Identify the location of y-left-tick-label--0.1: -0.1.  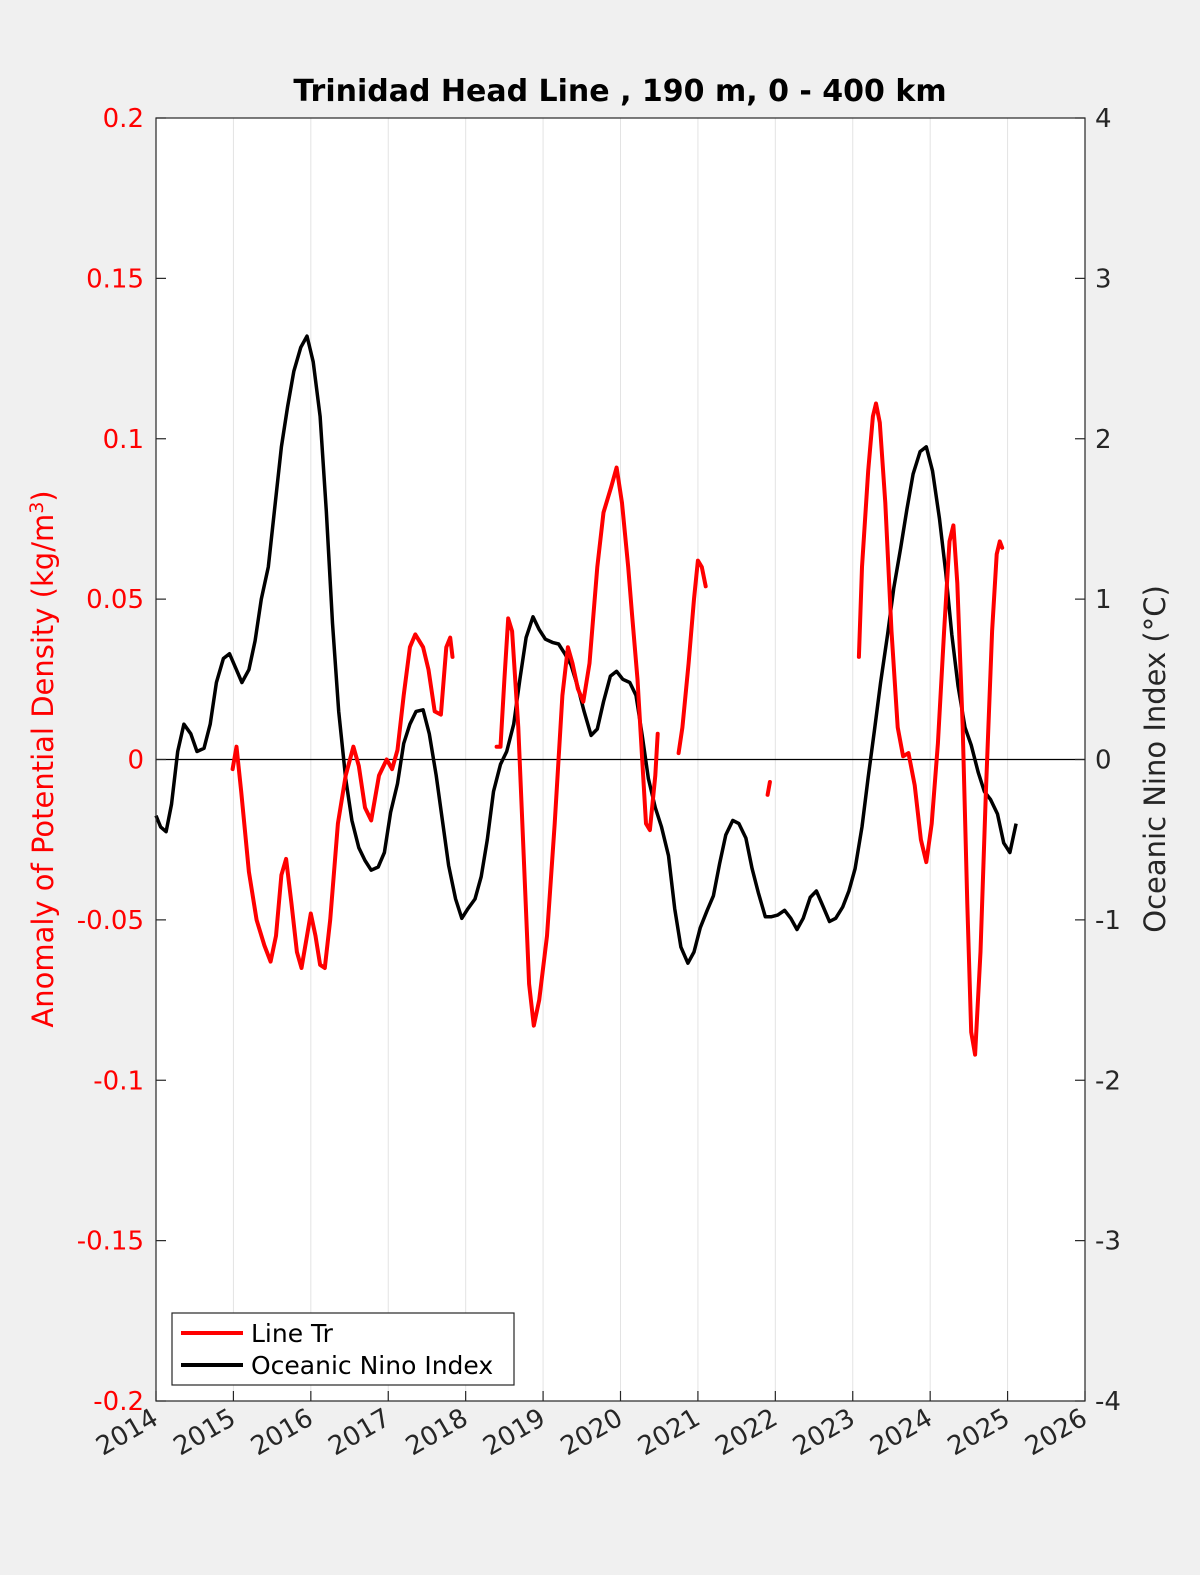
(118, 1081).